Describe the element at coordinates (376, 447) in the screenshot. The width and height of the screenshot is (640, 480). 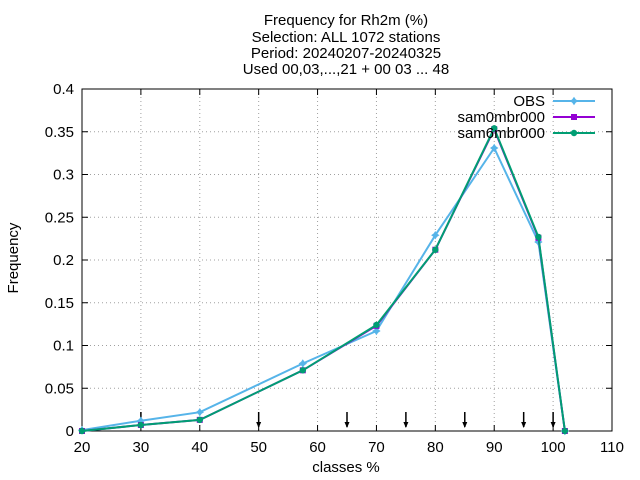
I see `x-tick-label: 70` at that location.